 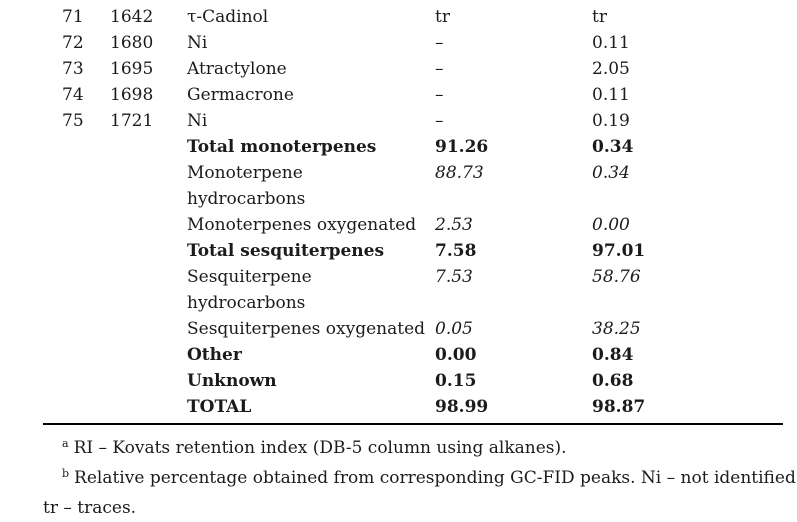 I want to click on cell-no: 72, so click(x=73, y=43).